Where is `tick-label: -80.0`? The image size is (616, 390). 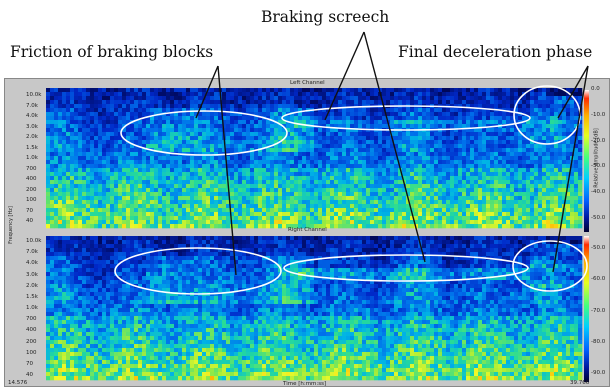
tick-label: -80.0 is located at coordinates (598, 341).